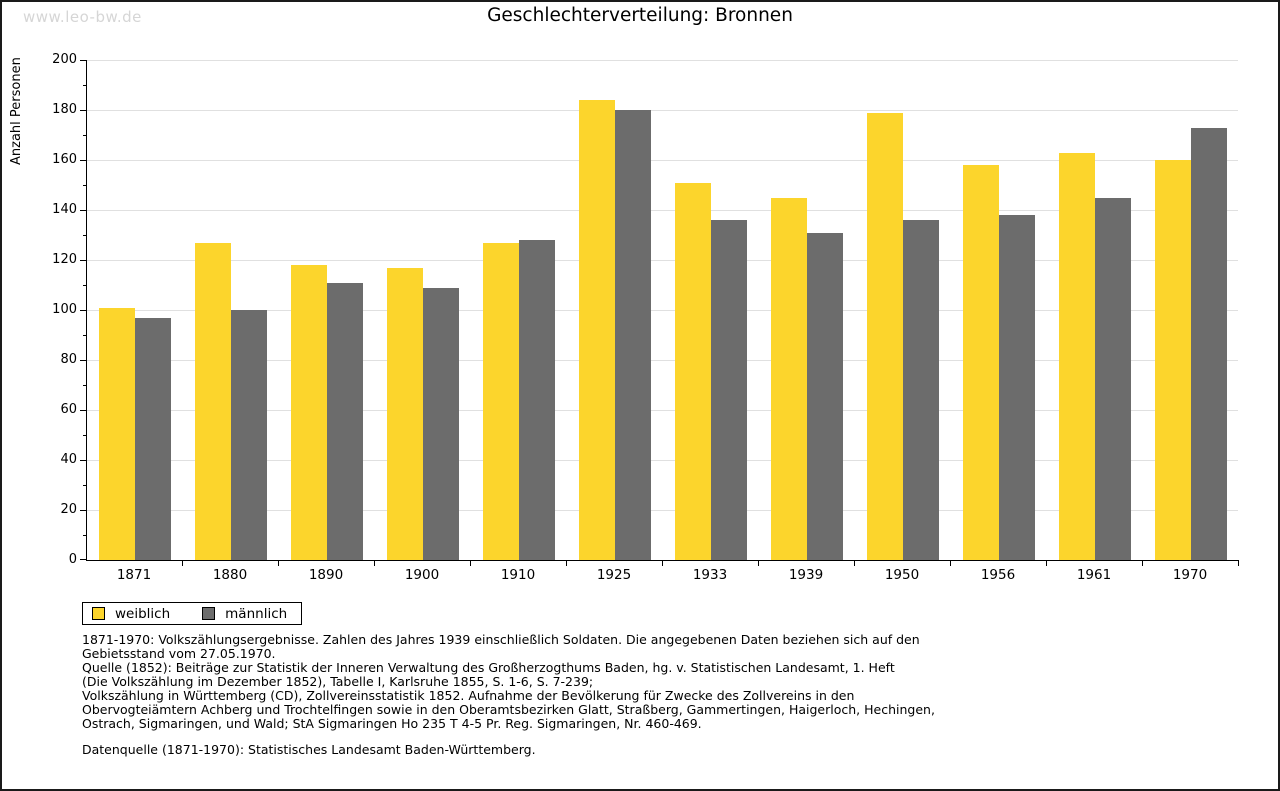 The image size is (1280, 791). I want to click on x-tick-label-1880: 1880, so click(230, 575).